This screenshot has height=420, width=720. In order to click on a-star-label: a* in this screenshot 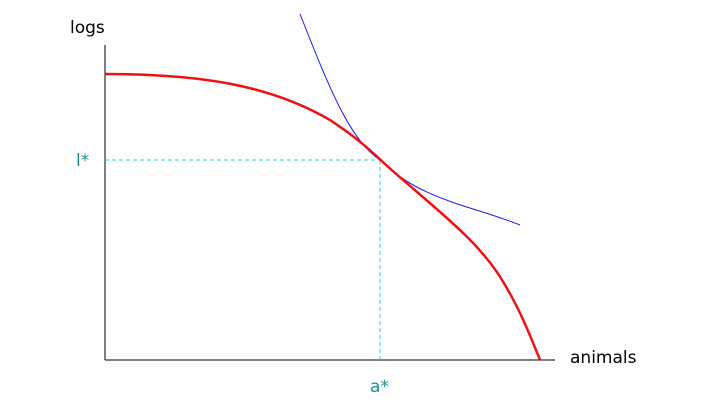, I will do `click(379, 387)`.